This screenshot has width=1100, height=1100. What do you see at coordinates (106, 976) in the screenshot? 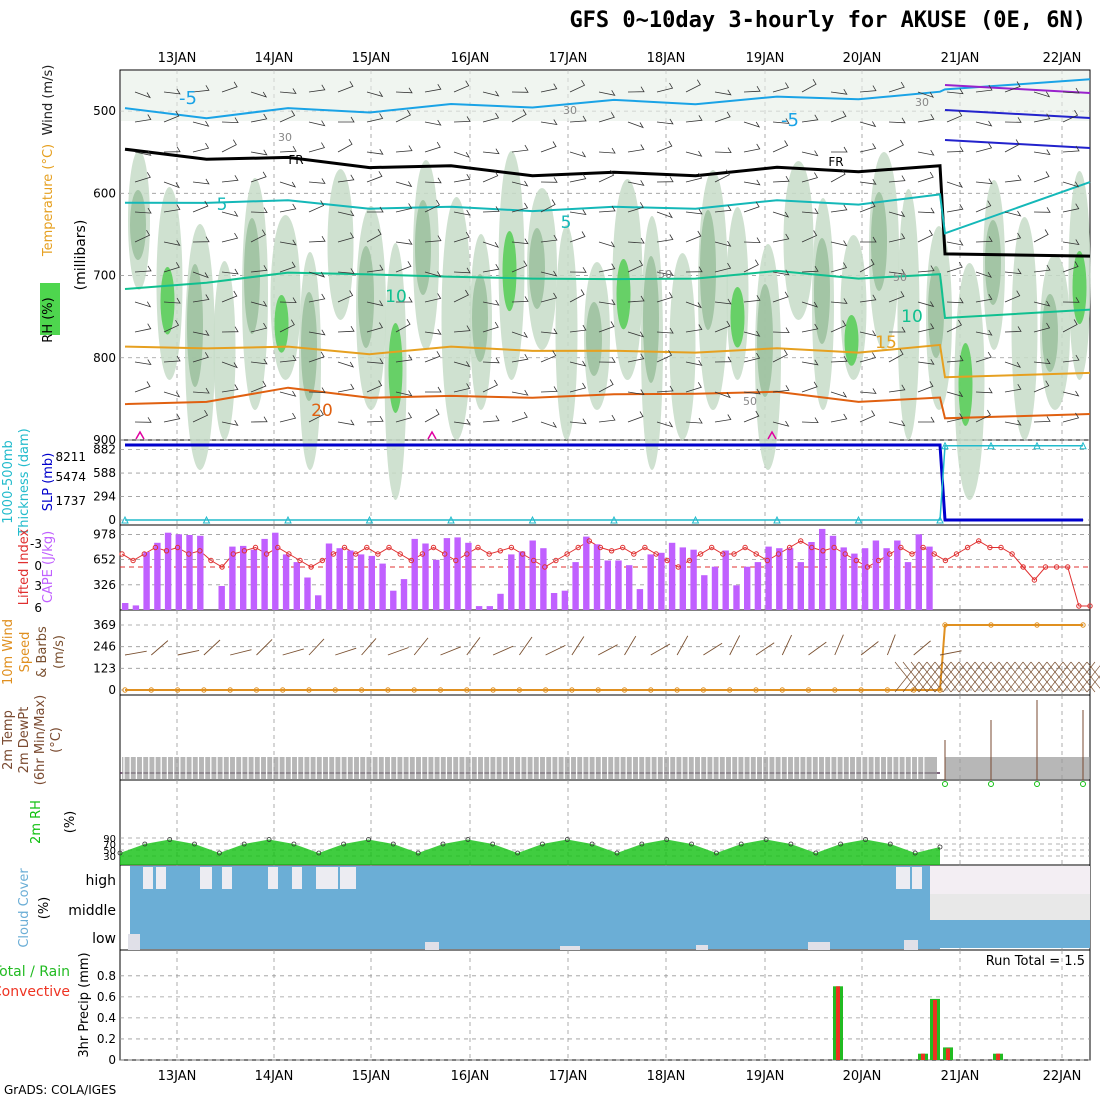
I see `precip-tick: 0.8` at bounding box center [106, 976].